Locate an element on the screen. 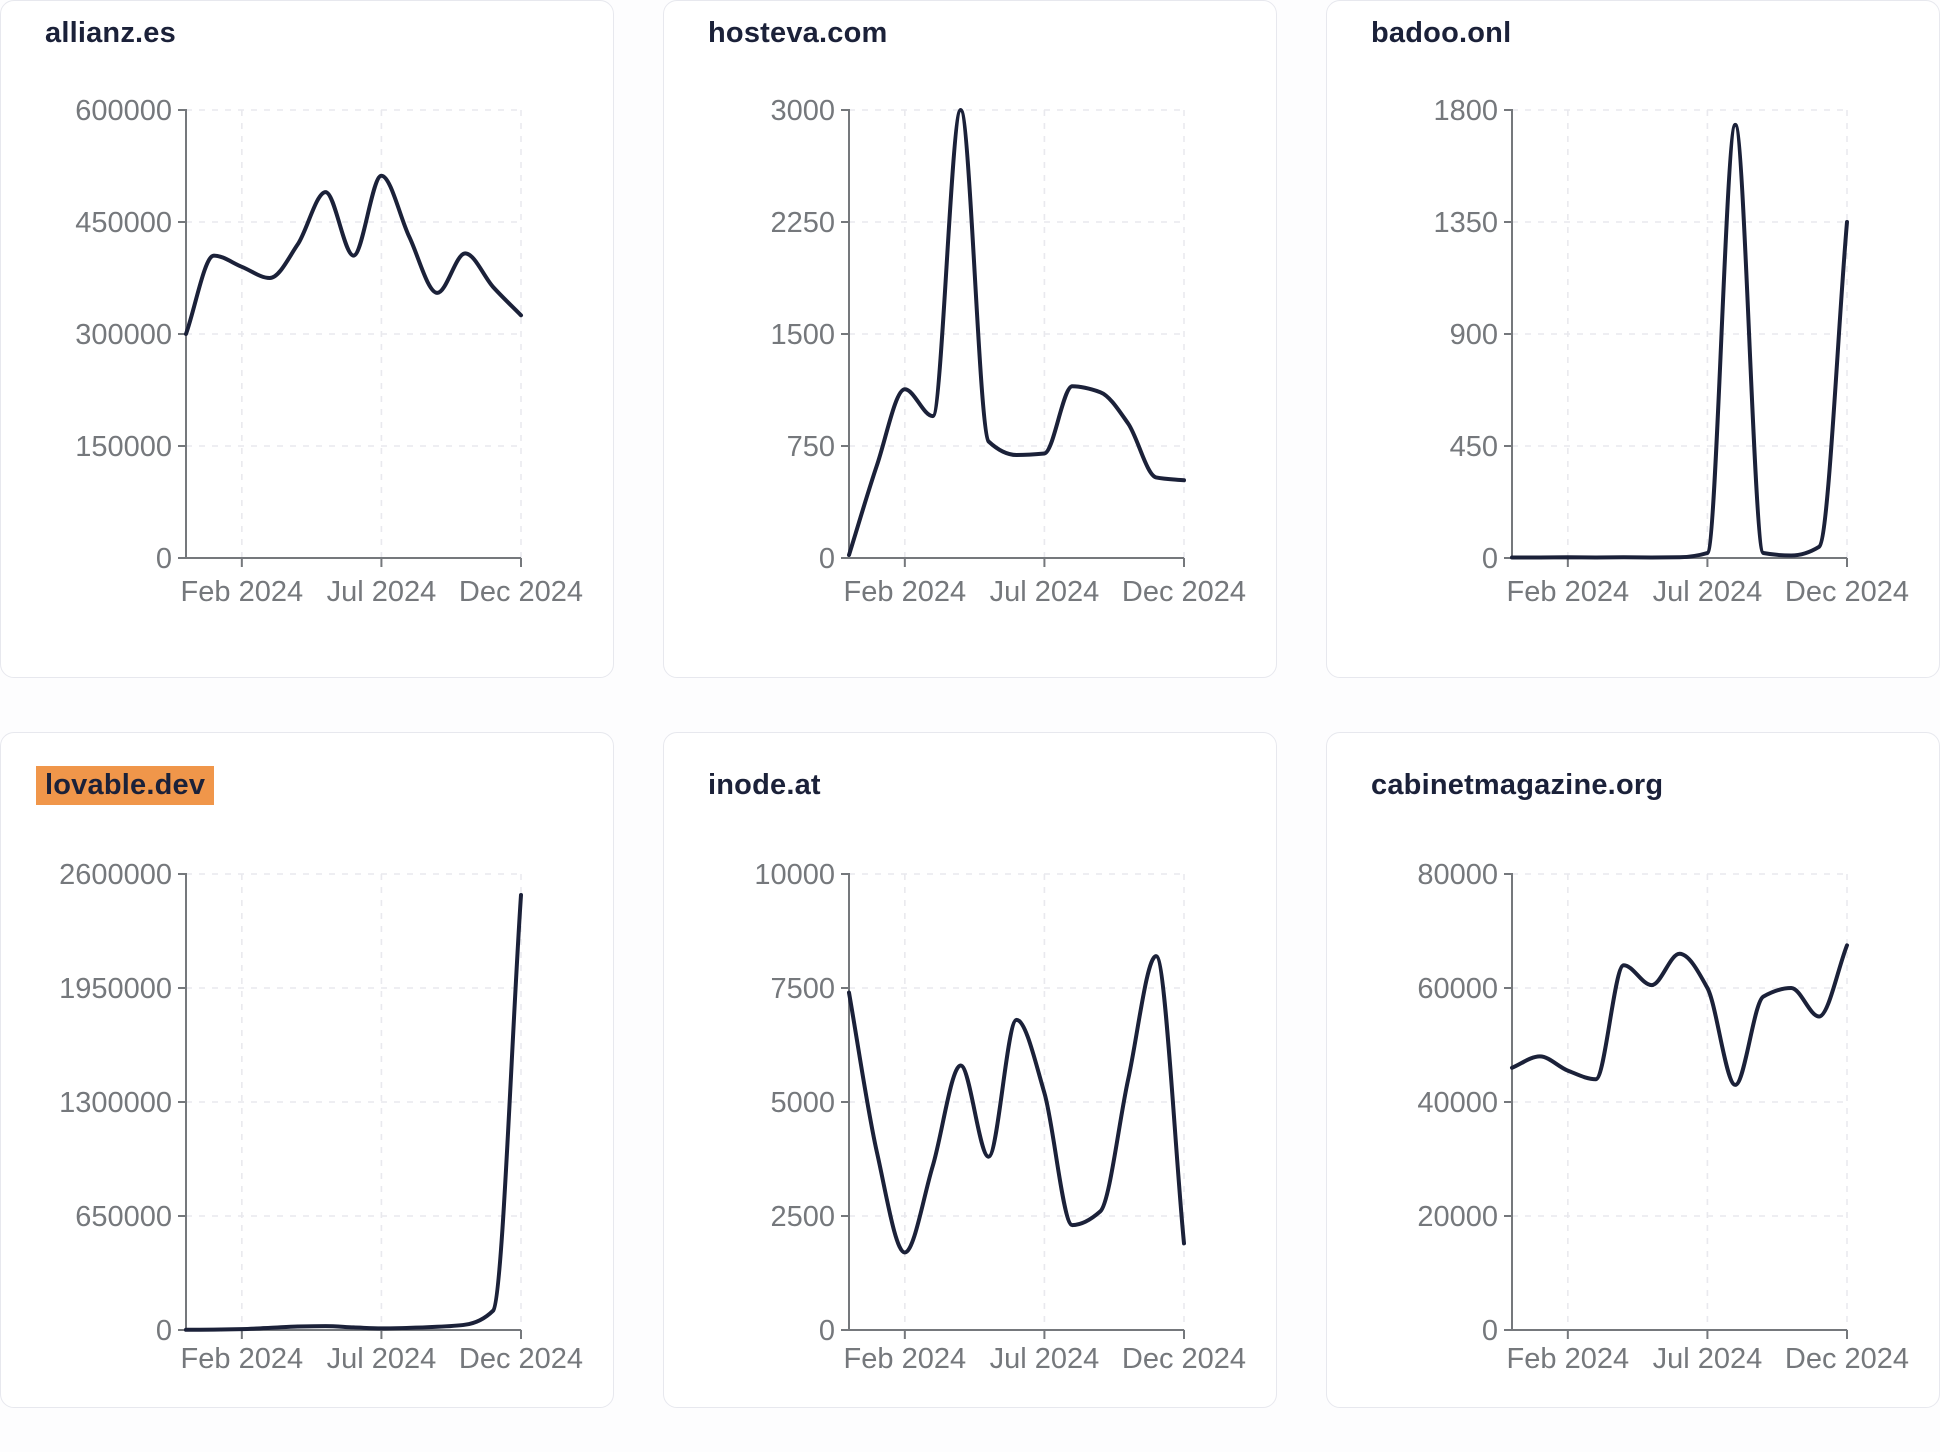 Image resolution: width=1940 pixels, height=1452 pixels. chart-title: hosteva.com is located at coordinates (798, 33).